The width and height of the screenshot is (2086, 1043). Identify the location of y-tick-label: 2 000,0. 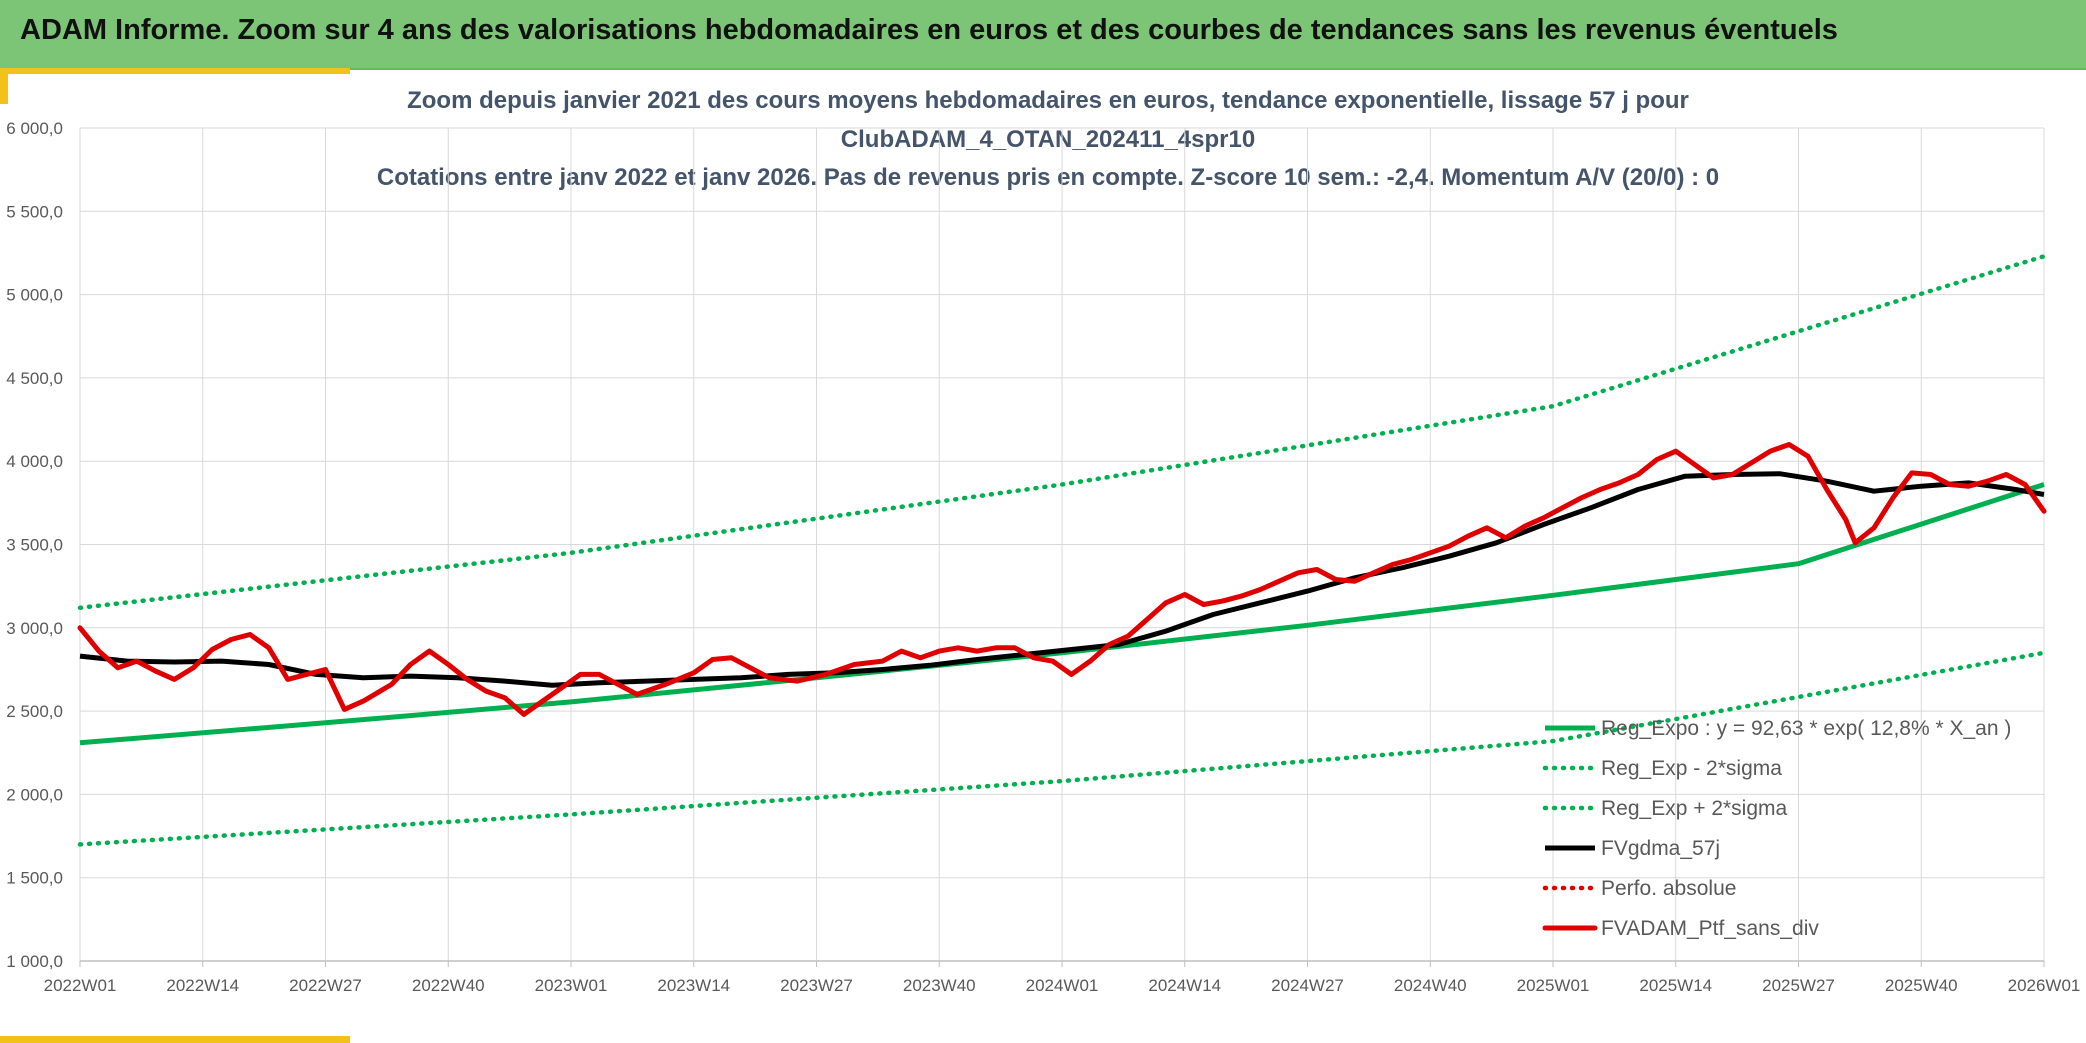
(34, 794).